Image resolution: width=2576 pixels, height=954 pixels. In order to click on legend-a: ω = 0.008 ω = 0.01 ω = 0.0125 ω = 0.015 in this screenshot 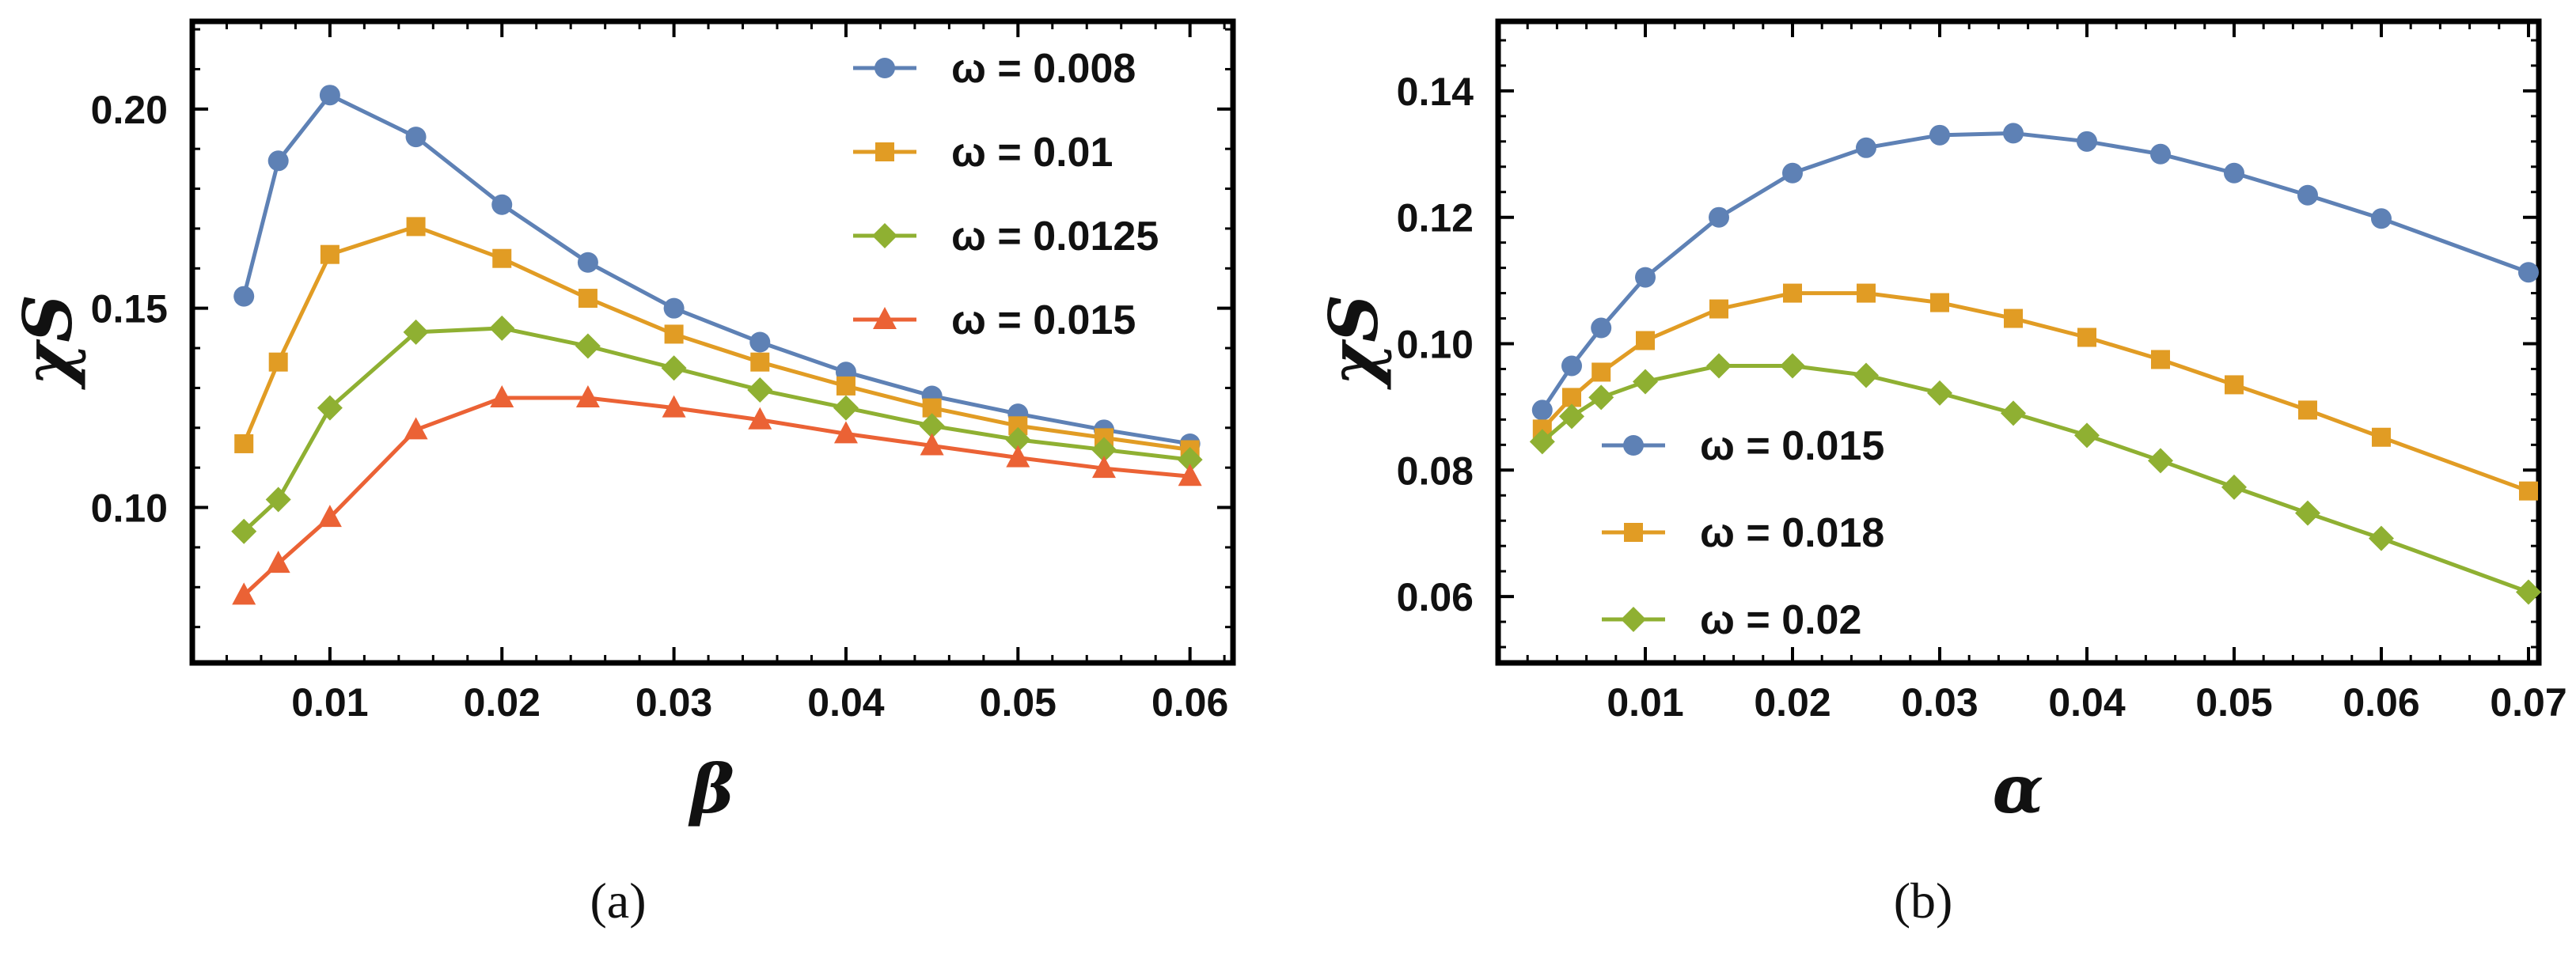, I will do `click(1006, 194)`.